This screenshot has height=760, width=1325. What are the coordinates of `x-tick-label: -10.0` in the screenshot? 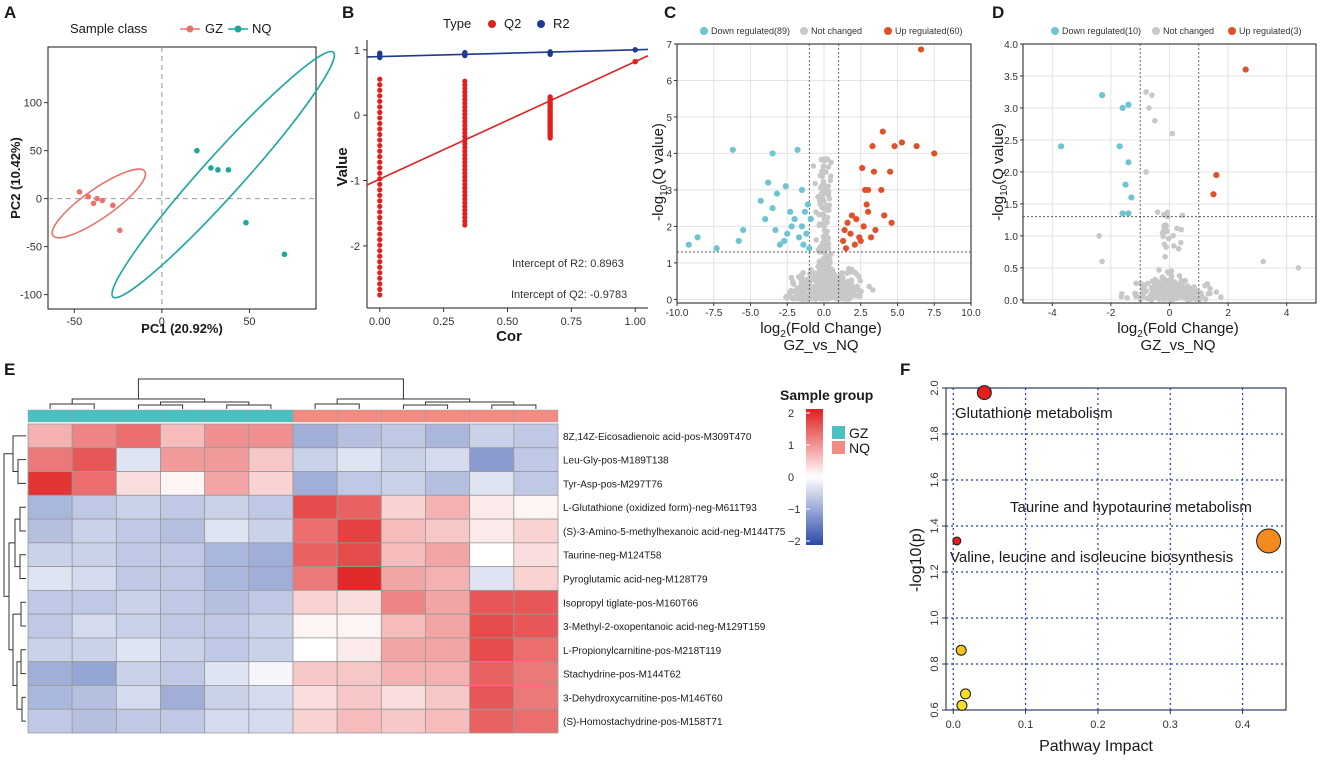 It's located at (677, 313).